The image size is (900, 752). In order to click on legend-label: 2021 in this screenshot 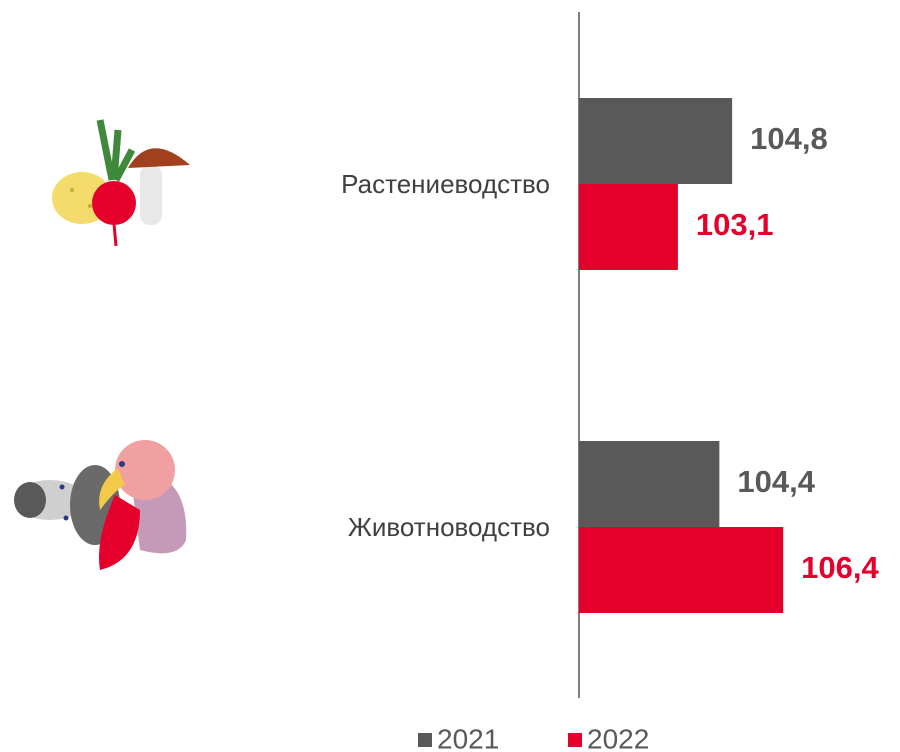, I will do `click(468, 737)`.